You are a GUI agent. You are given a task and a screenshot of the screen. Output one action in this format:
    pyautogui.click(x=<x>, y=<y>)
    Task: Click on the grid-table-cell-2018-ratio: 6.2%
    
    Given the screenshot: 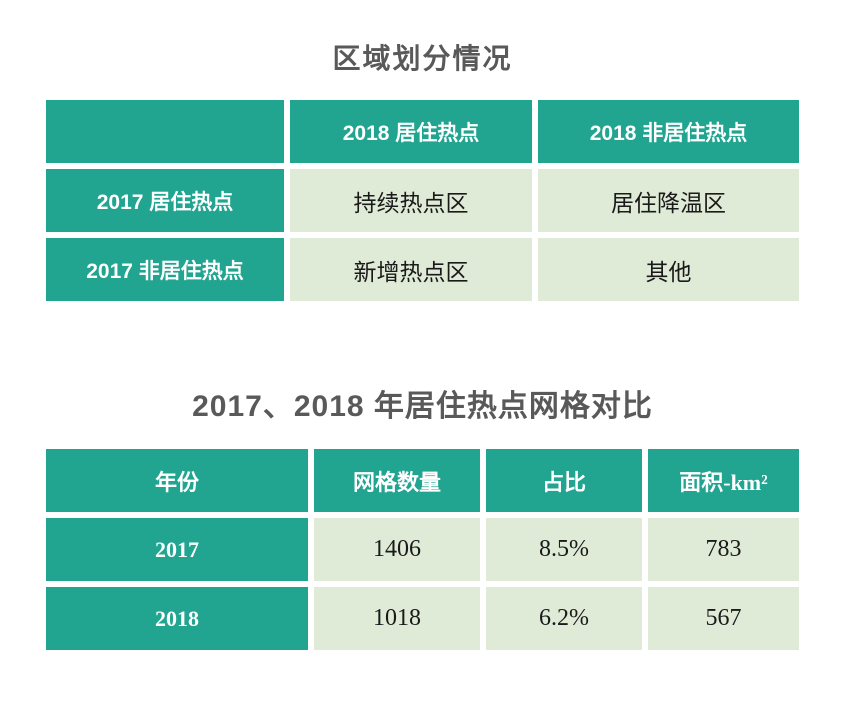 What is the action you would take?
    pyautogui.click(x=564, y=618)
    